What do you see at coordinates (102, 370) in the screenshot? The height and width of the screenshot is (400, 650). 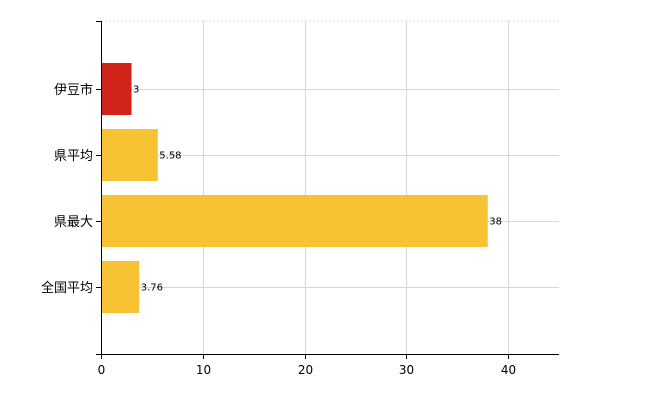 I see `x-tick-label-0: 0` at bounding box center [102, 370].